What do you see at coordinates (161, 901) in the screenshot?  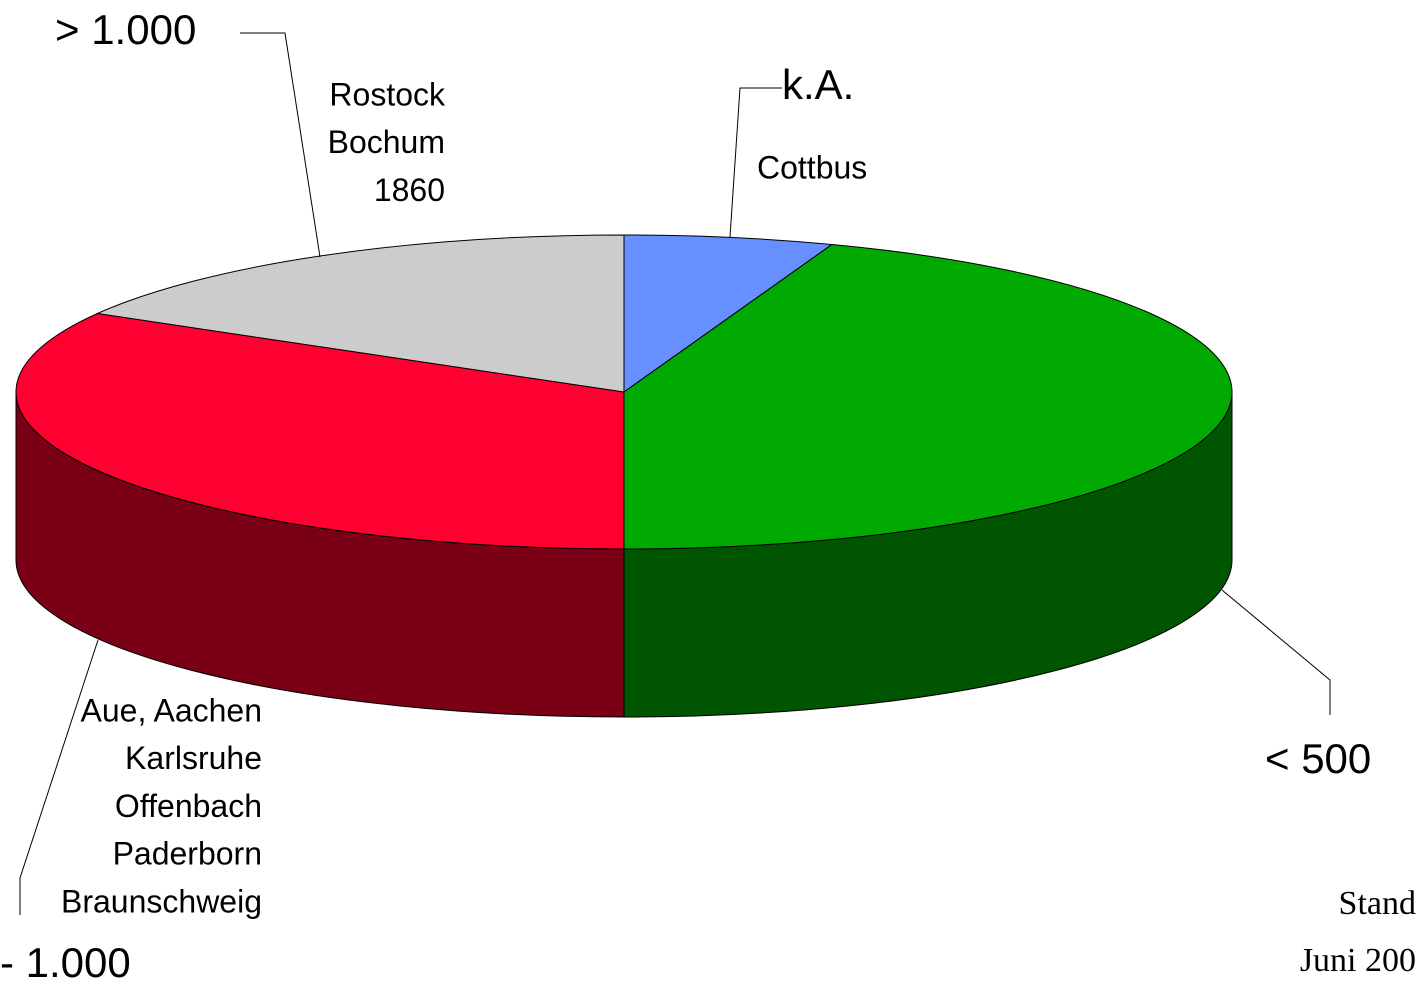 I see `annotation: Braunschweig` at bounding box center [161, 901].